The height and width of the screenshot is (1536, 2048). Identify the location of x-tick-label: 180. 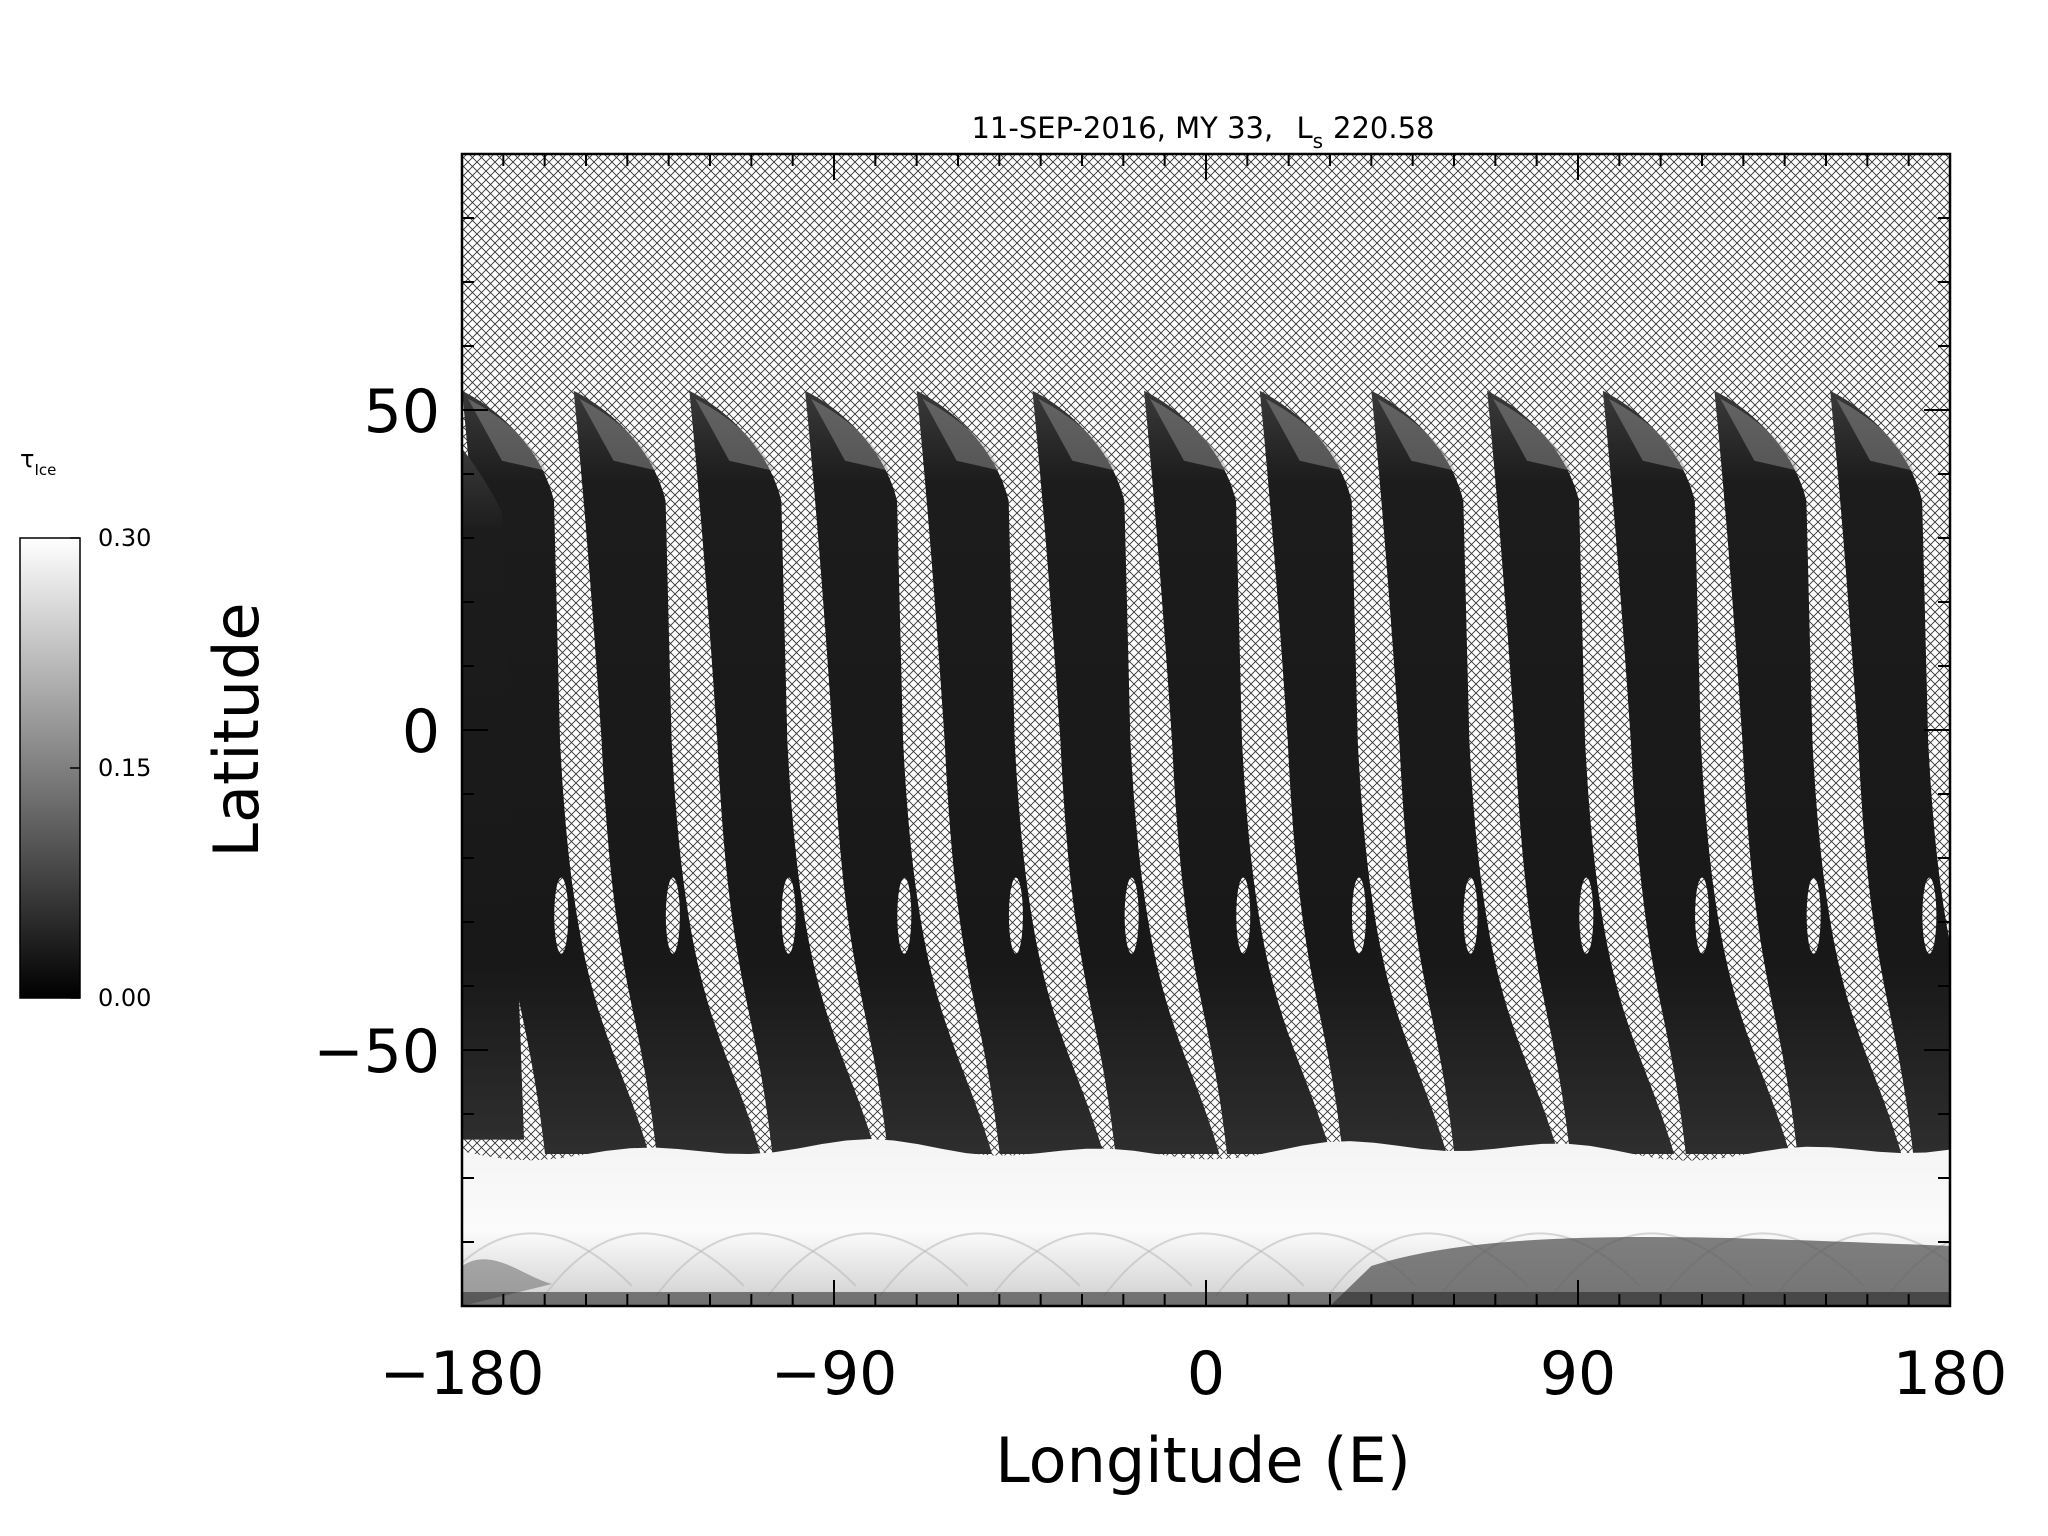
(1950, 1374).